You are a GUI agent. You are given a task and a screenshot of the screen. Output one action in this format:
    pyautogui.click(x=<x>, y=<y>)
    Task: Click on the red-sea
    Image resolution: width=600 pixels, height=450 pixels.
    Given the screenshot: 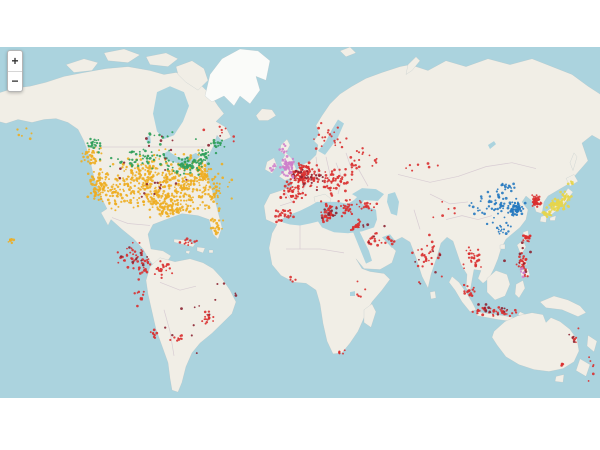 What is the action you would take?
    pyautogui.click(x=362, y=245)
    